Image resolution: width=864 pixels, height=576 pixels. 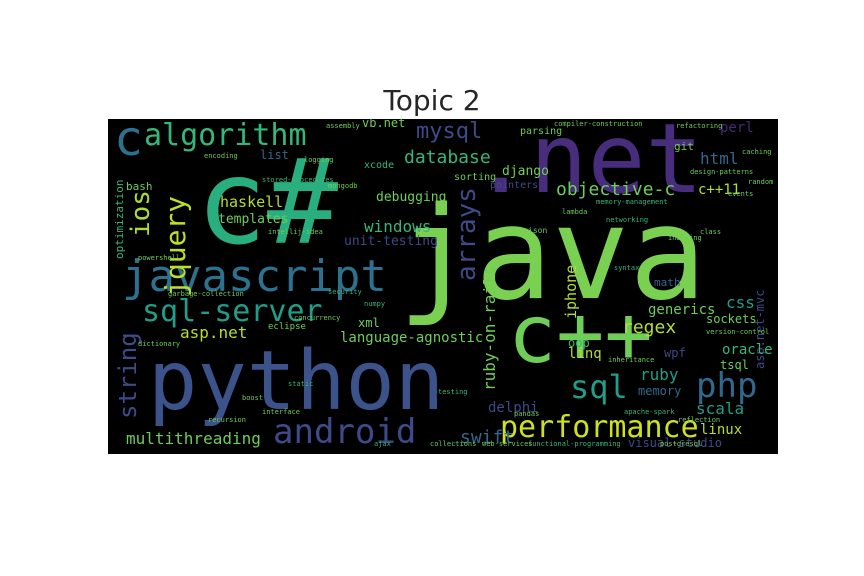 I want to click on word-django: django, so click(x=525, y=171).